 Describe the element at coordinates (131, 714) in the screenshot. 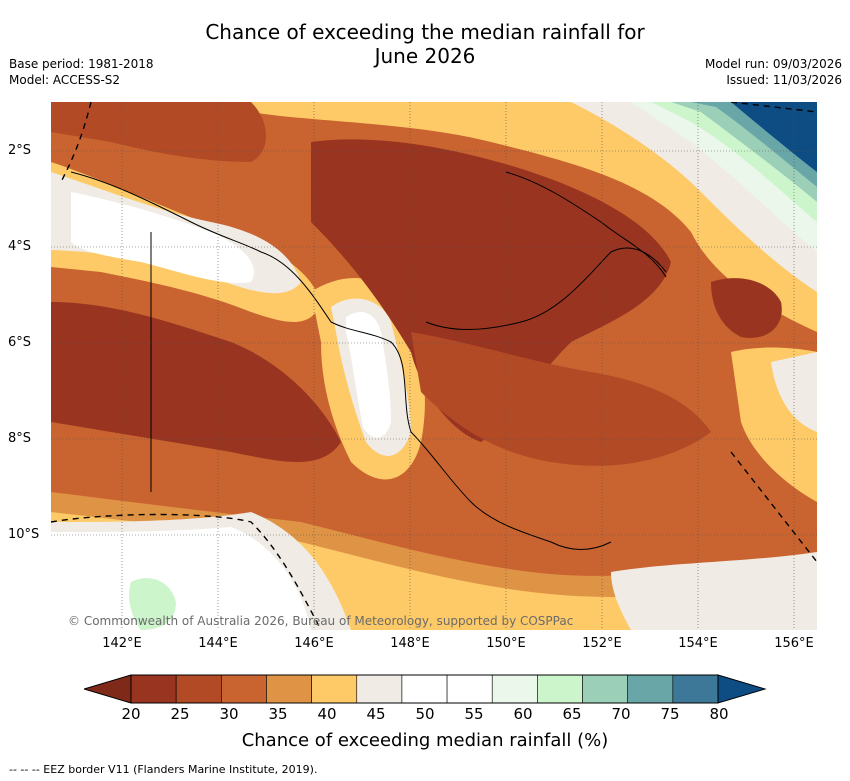

I see `colorbar-tick-20: 20` at that location.